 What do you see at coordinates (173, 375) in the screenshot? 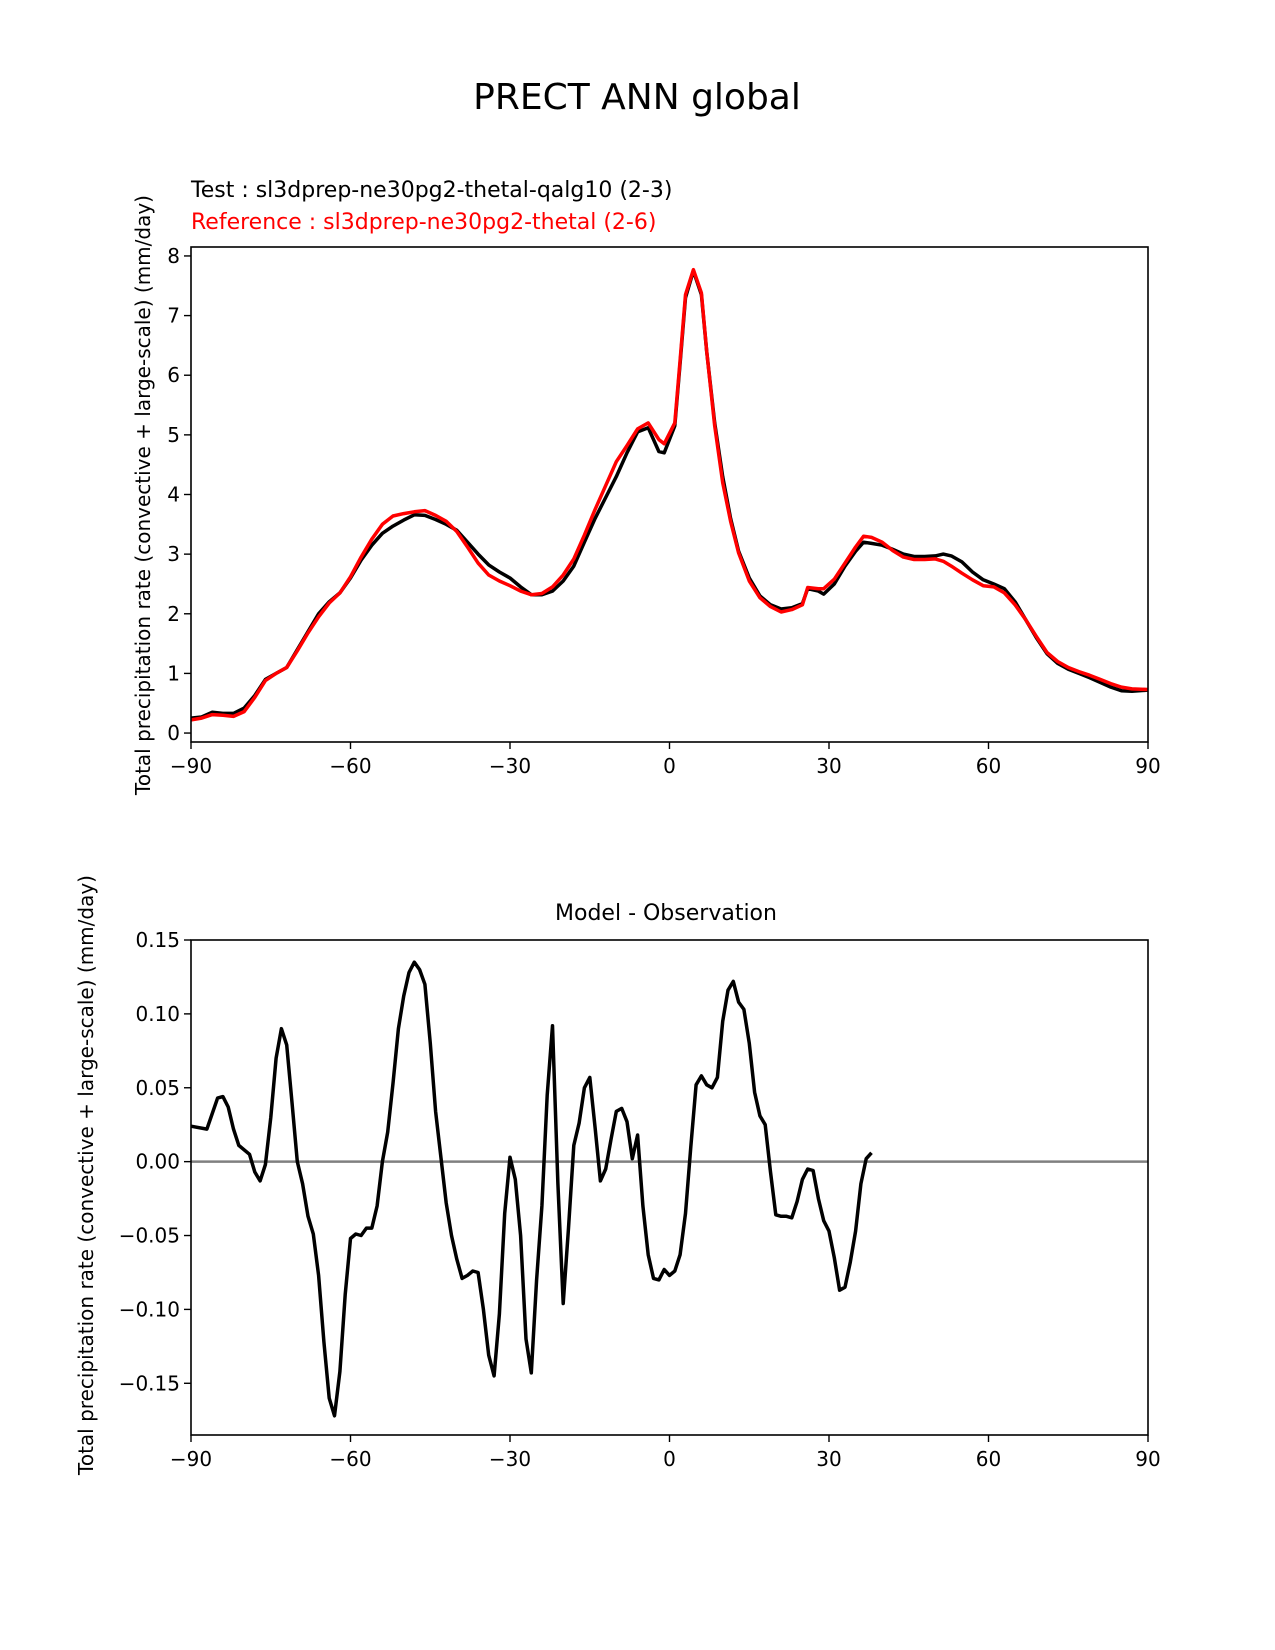
I see `top-y-tick-label: 6` at bounding box center [173, 375].